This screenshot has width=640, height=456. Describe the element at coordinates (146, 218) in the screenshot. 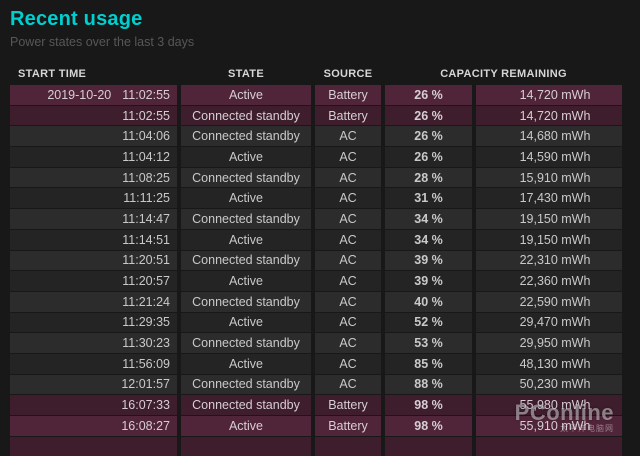

I see `start-time-value: 11:14:47` at that location.